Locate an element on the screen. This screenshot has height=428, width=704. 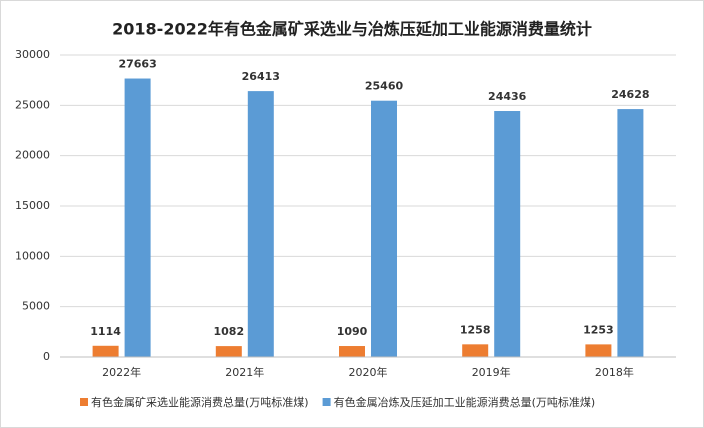
data-label: 1253 is located at coordinates (598, 329).